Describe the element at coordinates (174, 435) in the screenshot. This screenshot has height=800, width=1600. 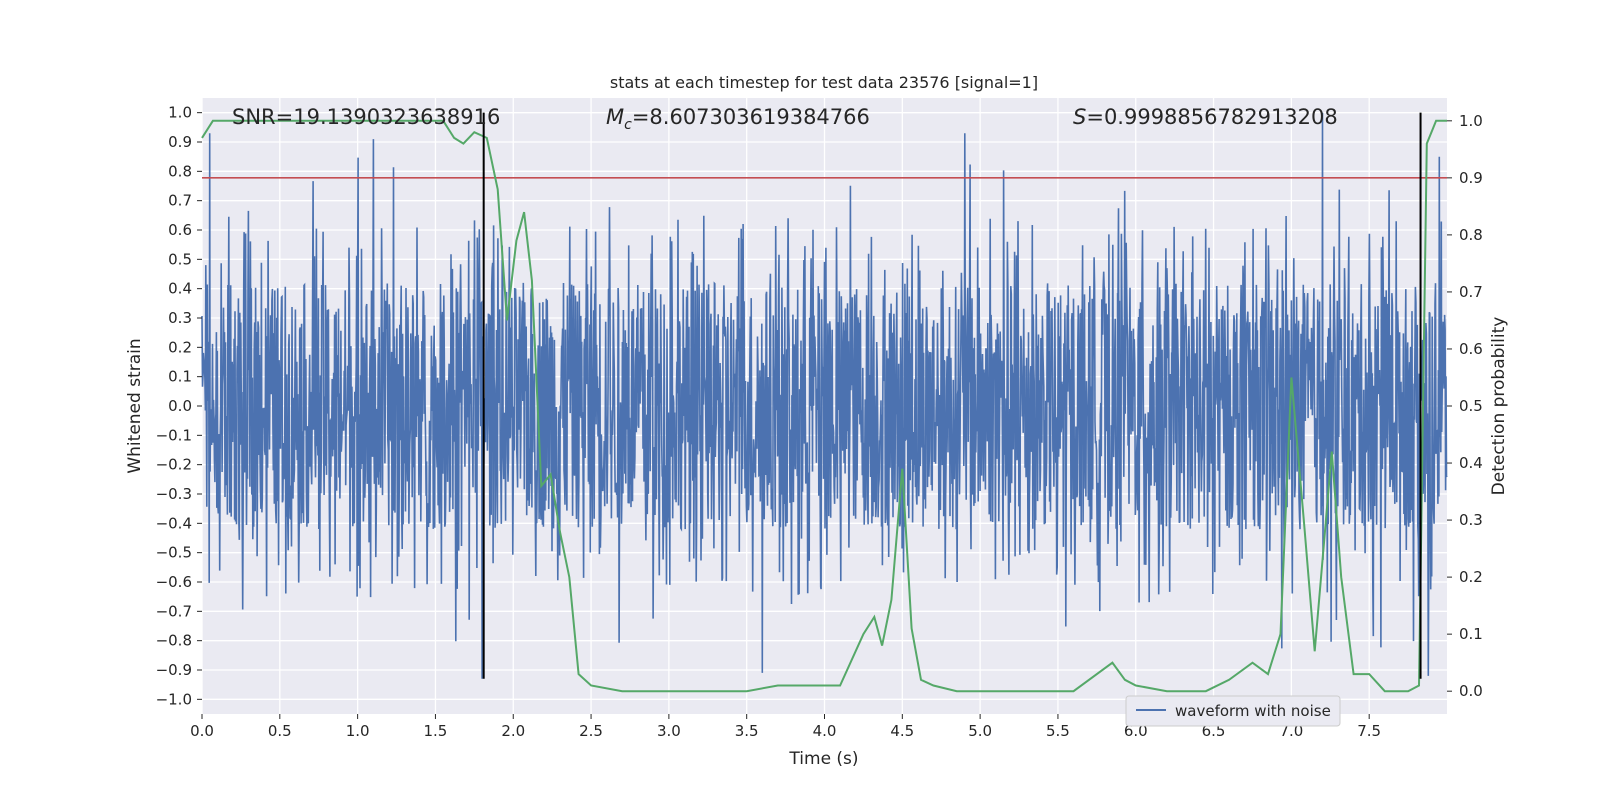
I see `y-tick-label: −0.1` at that location.